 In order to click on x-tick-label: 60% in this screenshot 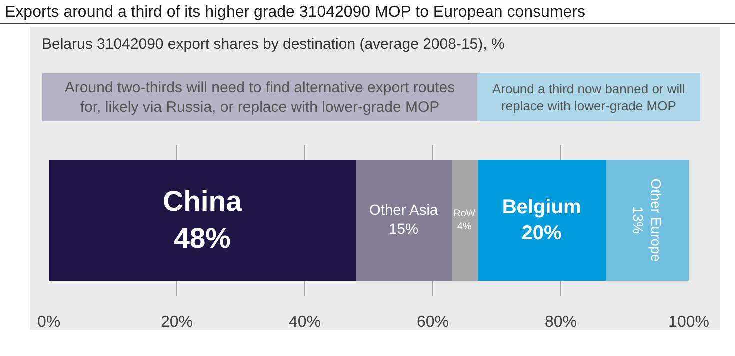, I will do `click(433, 322)`.